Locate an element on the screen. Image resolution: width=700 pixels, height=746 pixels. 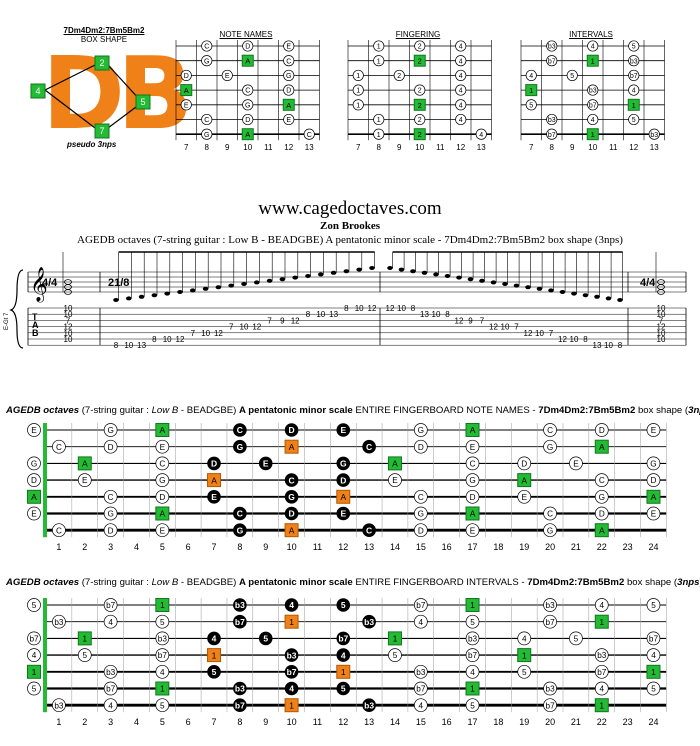
mini-note-label: C is located at coordinates (288, 61).